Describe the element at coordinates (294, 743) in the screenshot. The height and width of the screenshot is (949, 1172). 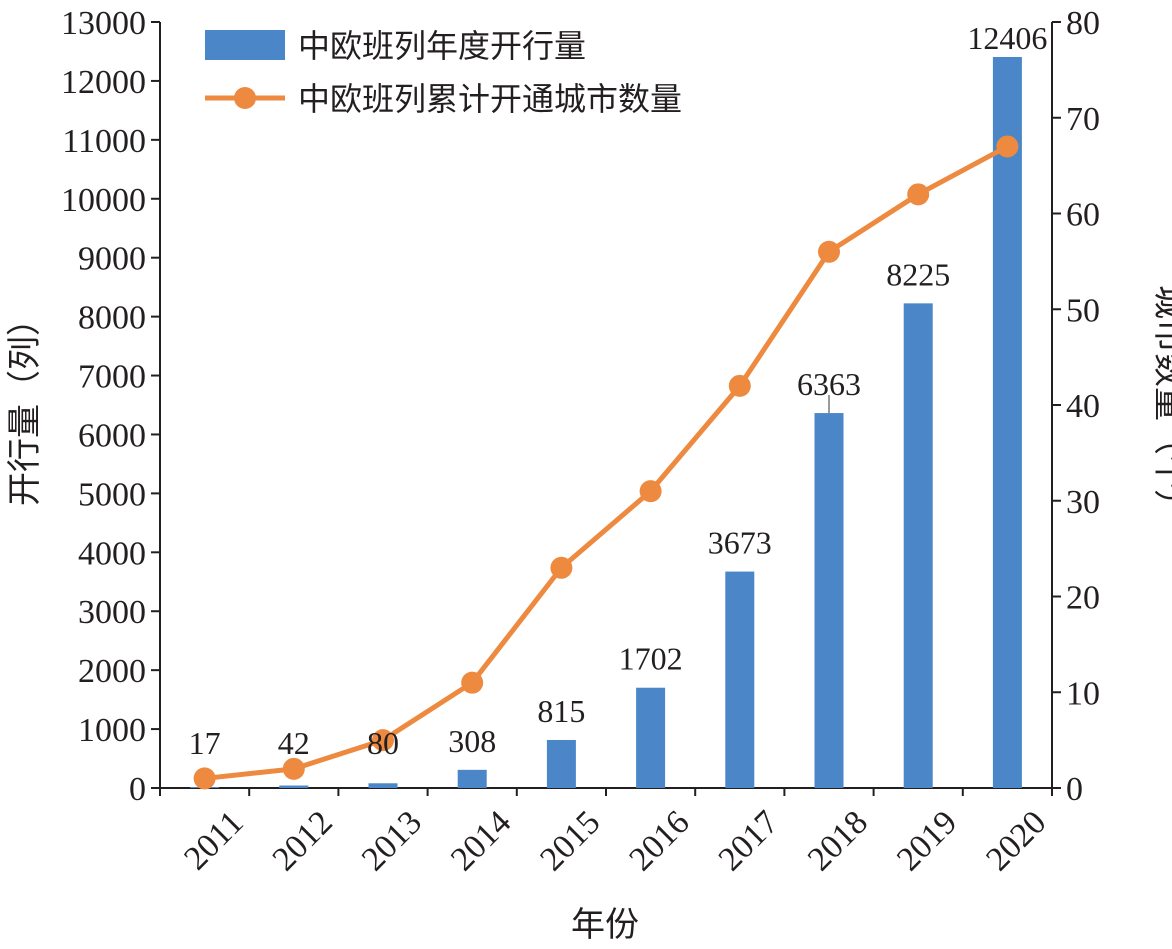
I see `bar-data-label: 42` at that location.